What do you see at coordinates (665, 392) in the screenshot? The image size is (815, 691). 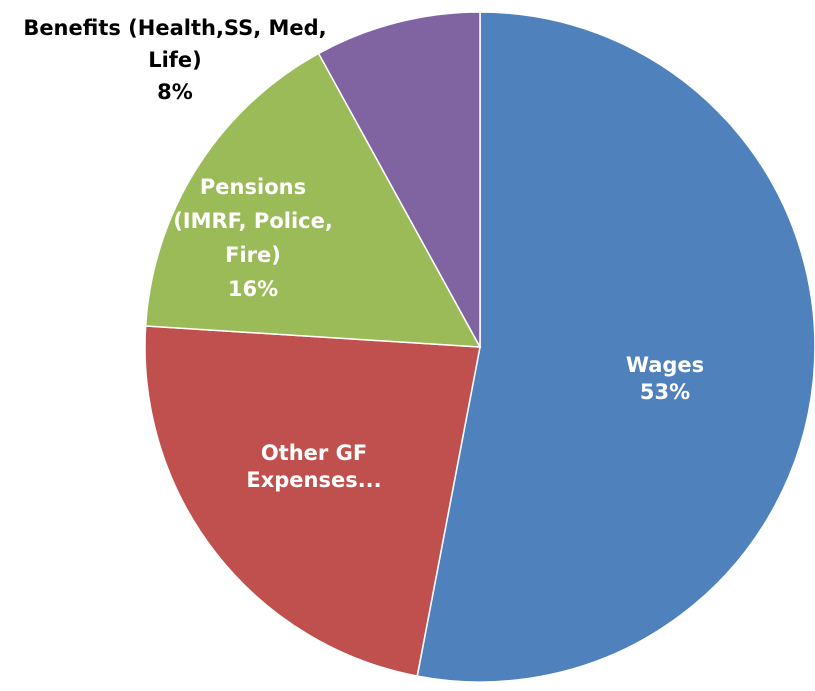 I see `slice-label-line: 53%` at bounding box center [665, 392].